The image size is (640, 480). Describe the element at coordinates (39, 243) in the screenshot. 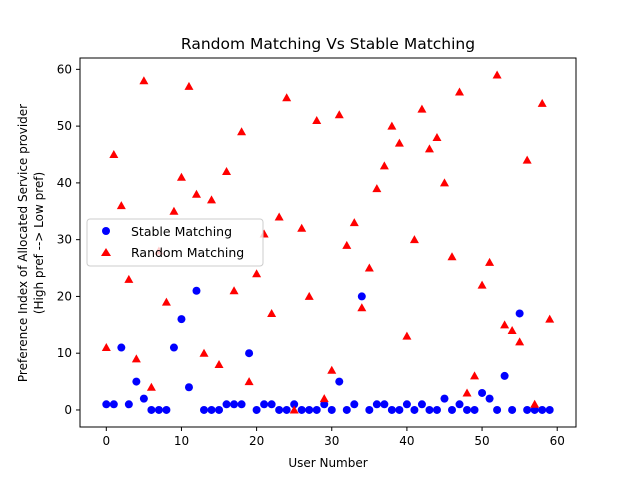

I see `y-axis-label-line-2: (High pref --> Low pref)` at that location.